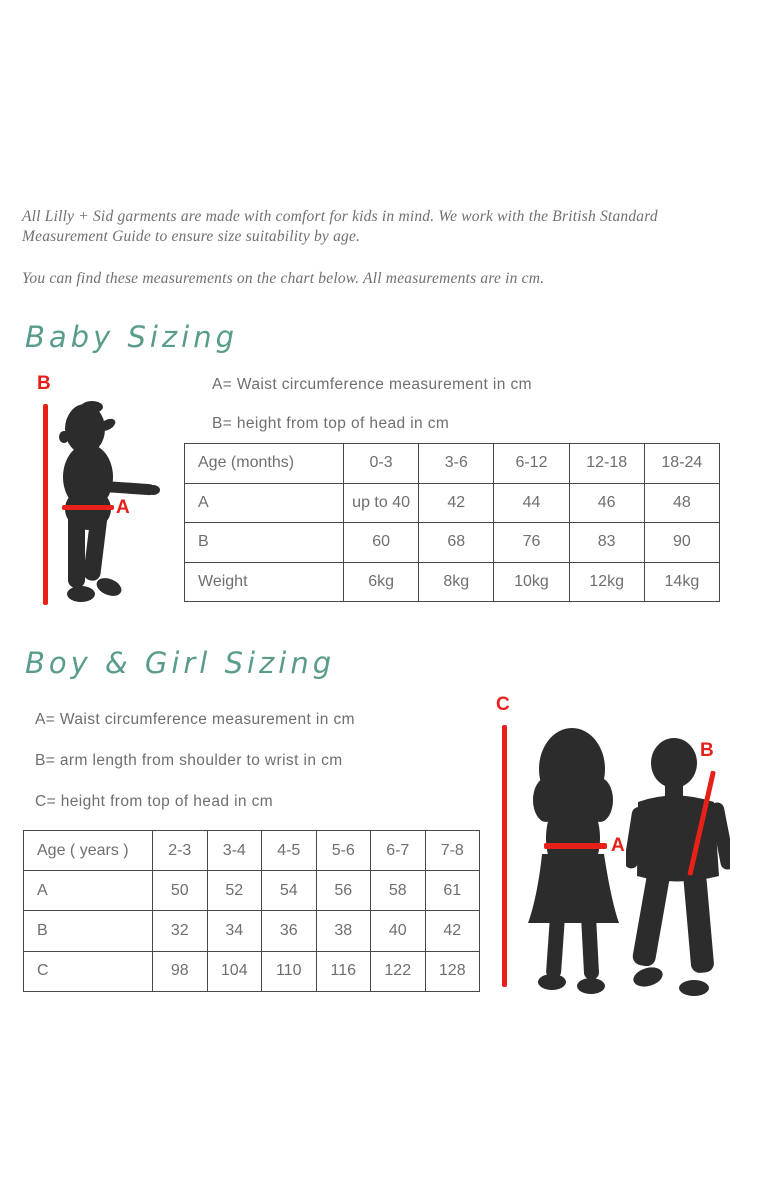 This screenshot has height=1196, width=780. What do you see at coordinates (44, 383) in the screenshot?
I see `baby-height-b-label: B` at bounding box center [44, 383].